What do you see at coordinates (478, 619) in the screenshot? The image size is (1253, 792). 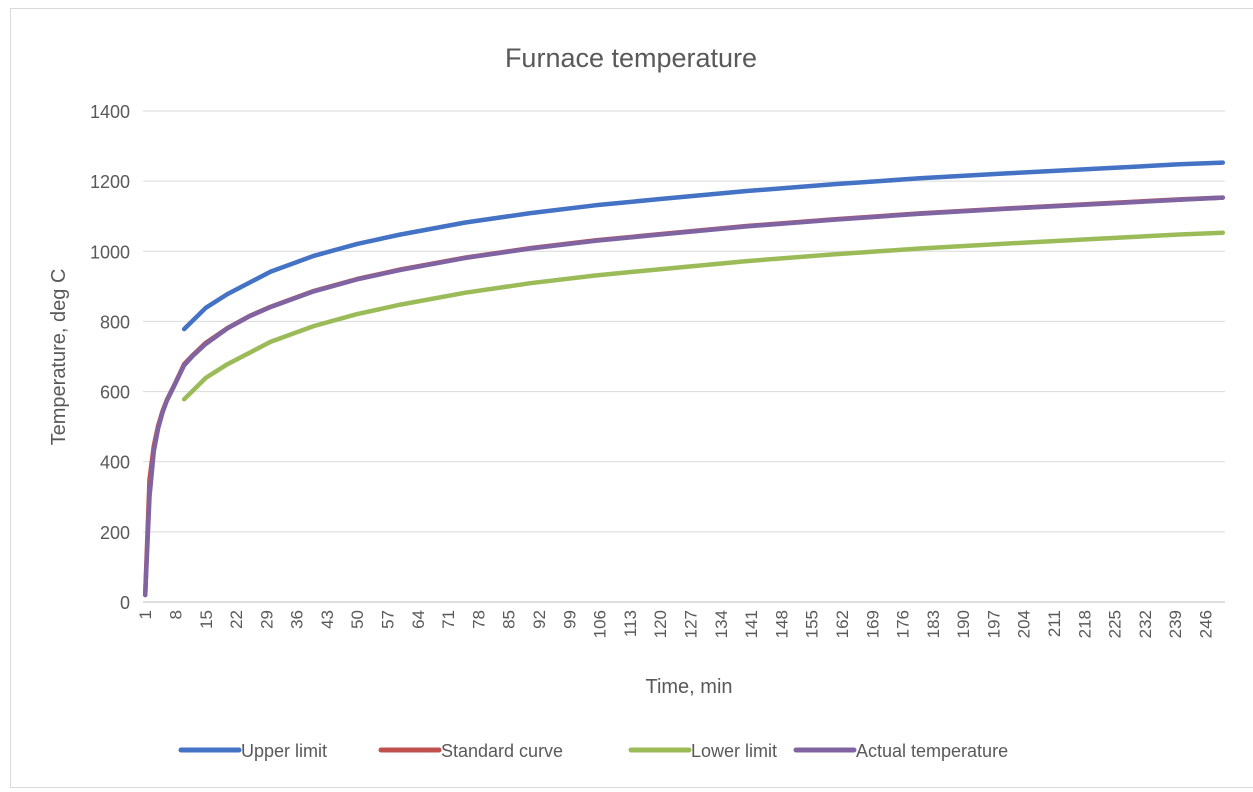 I see `x-tick-label: 78` at bounding box center [478, 619].